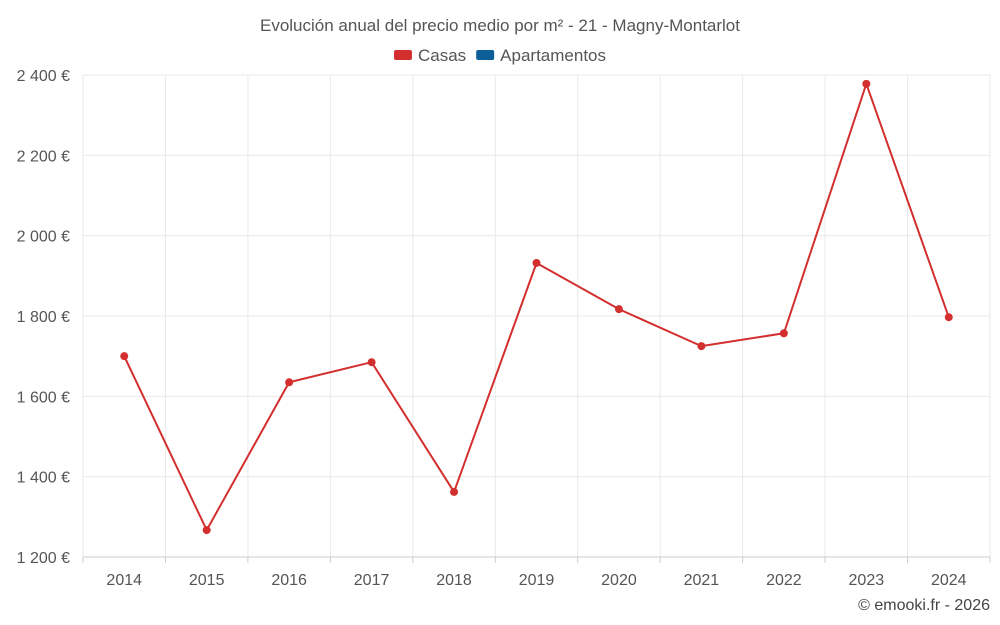 This screenshot has width=1000, height=625. Describe the element at coordinates (124, 356) in the screenshot. I see `data-point-2014` at that location.